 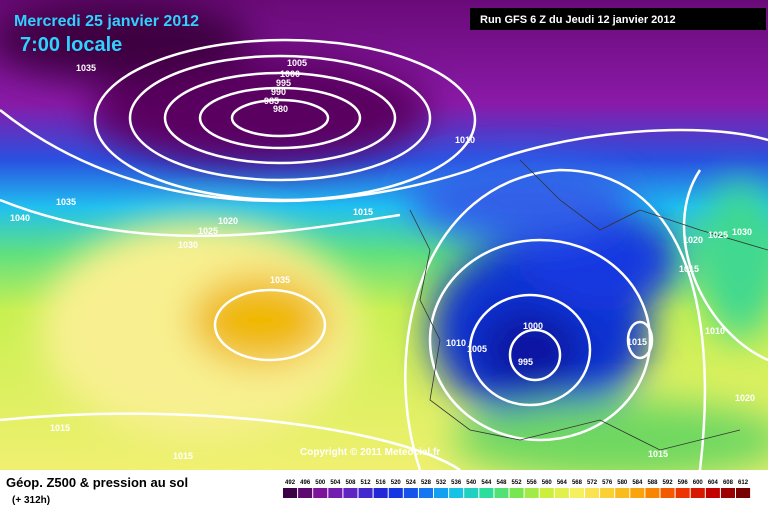 I want to click on scale-label: 580, so click(x=622, y=483).